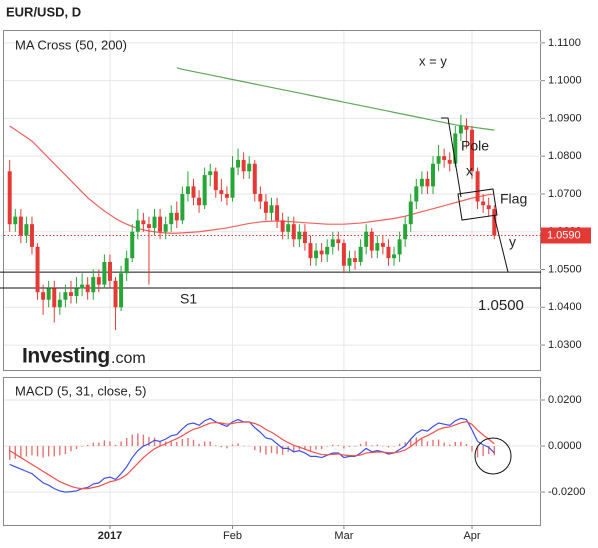  I want to click on x-tick-label: Apr, so click(471, 536).